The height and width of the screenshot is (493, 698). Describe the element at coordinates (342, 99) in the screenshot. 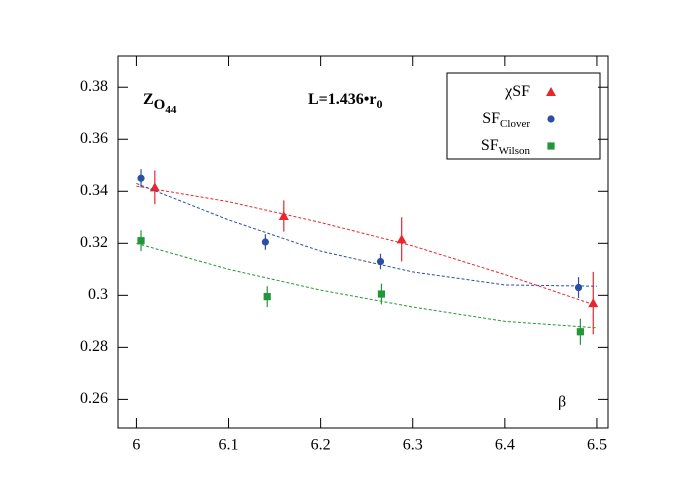

I see `annotation-main: L=1.436•r` at that location.